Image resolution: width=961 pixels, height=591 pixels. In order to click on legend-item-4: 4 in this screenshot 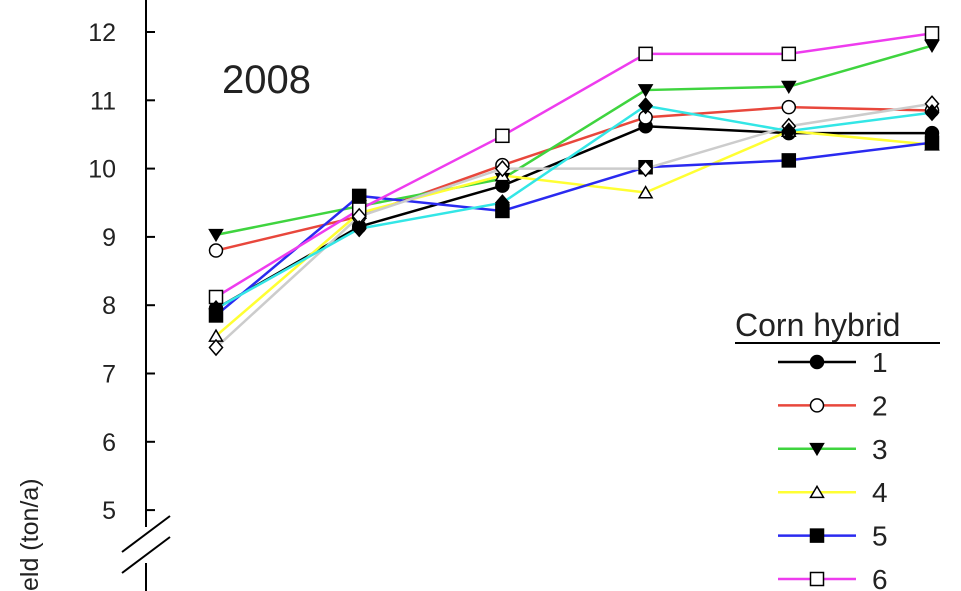, I will do `click(833, 492)`.